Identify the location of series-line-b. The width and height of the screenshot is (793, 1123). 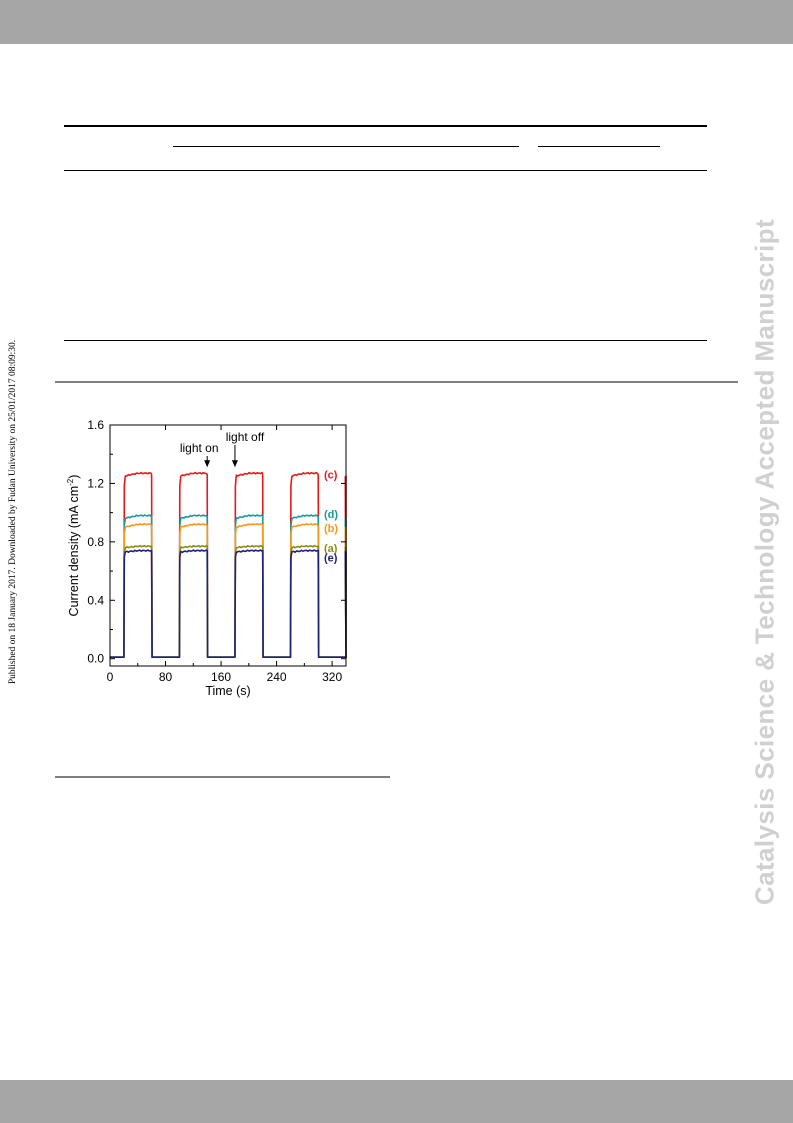
(228, 590).